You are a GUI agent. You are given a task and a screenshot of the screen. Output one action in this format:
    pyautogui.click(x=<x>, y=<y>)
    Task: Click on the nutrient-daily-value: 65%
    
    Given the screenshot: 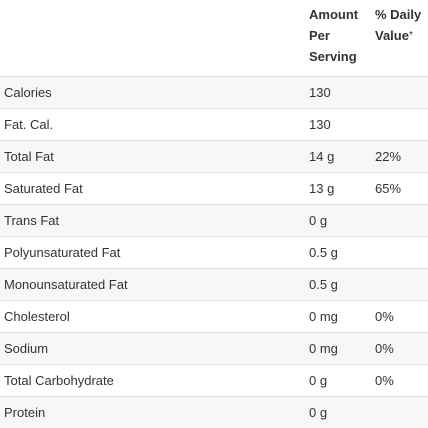 What is the action you would take?
    pyautogui.click(x=399, y=189)
    